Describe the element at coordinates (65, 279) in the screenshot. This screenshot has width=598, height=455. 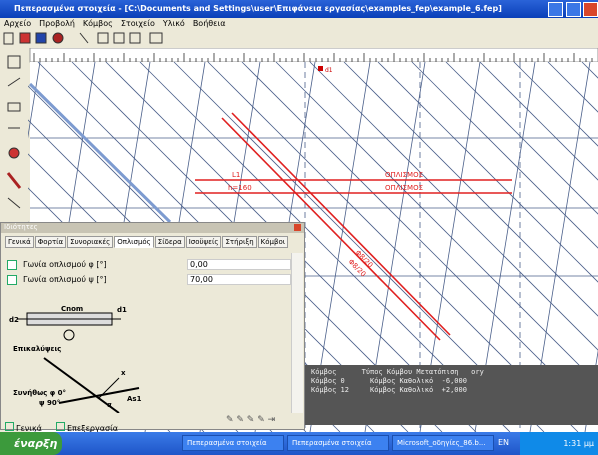
I see `property-label: Γωνία οπλισμού ψ [°]` at that location.